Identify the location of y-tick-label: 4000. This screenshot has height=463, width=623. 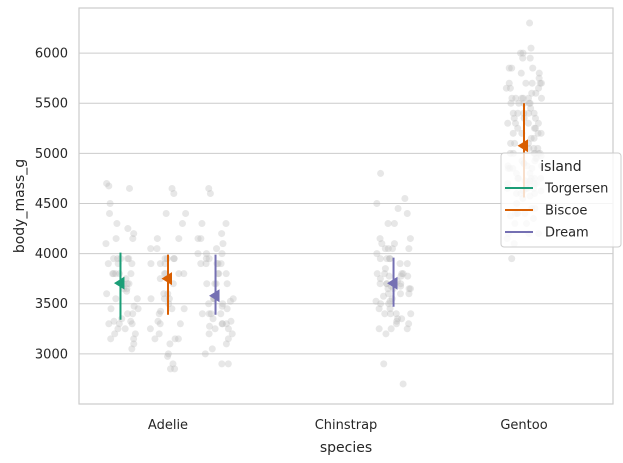
(51, 254).